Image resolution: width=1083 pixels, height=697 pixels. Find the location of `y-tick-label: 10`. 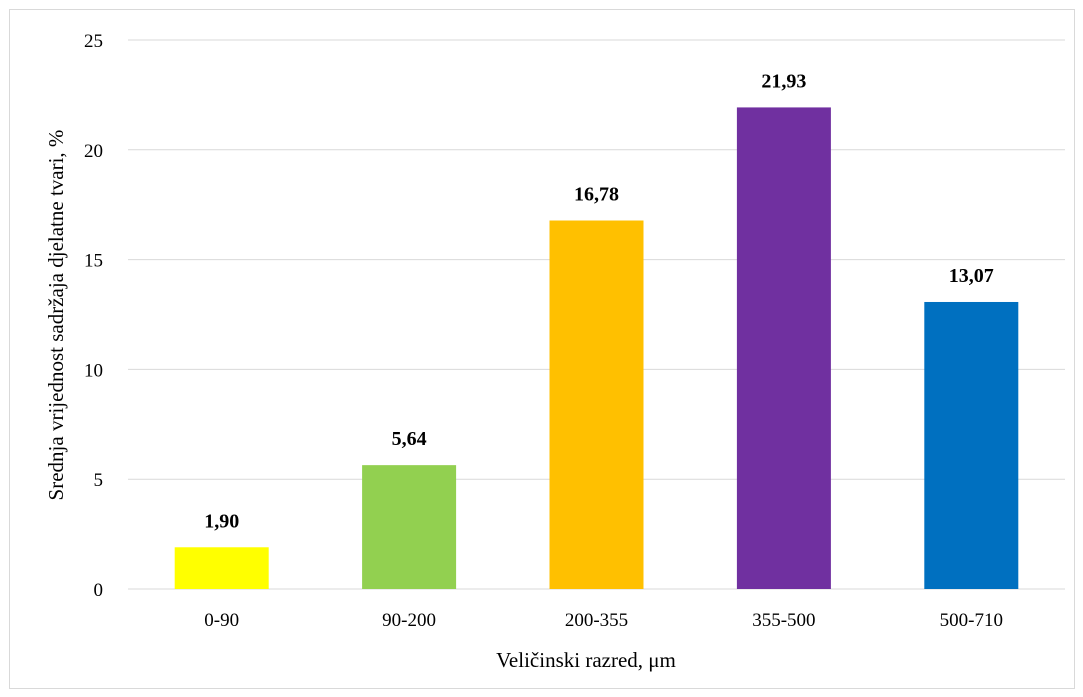

y-tick-label: 10 is located at coordinates (93, 370).